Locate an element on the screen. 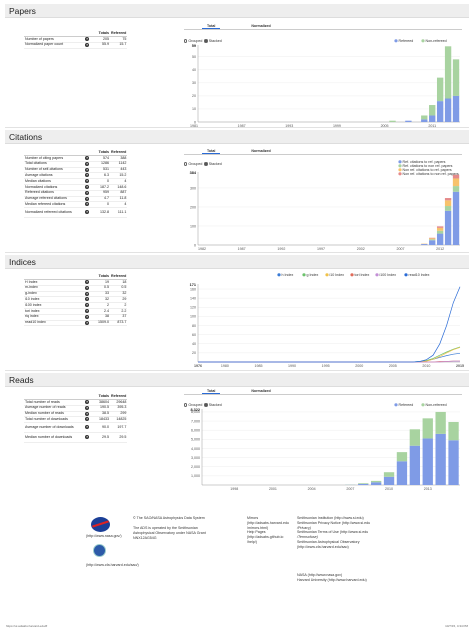  table-row: Refereed citations? 959 887 is located at coordinates (76, 193).